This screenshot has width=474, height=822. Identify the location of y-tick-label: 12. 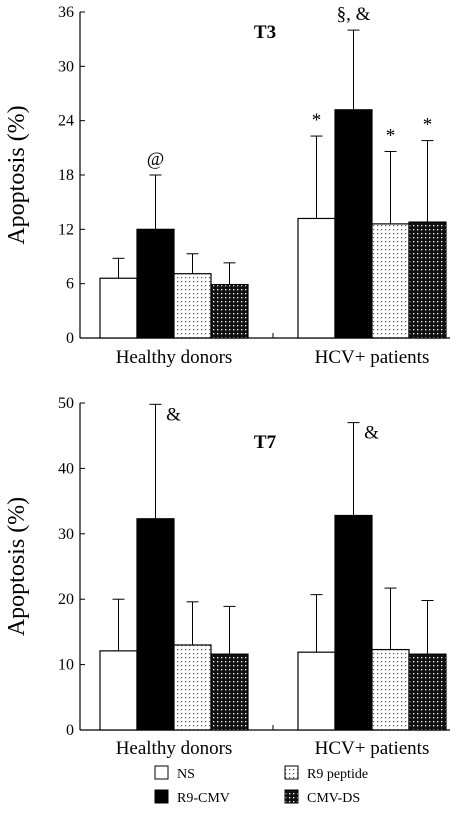
(66, 229).